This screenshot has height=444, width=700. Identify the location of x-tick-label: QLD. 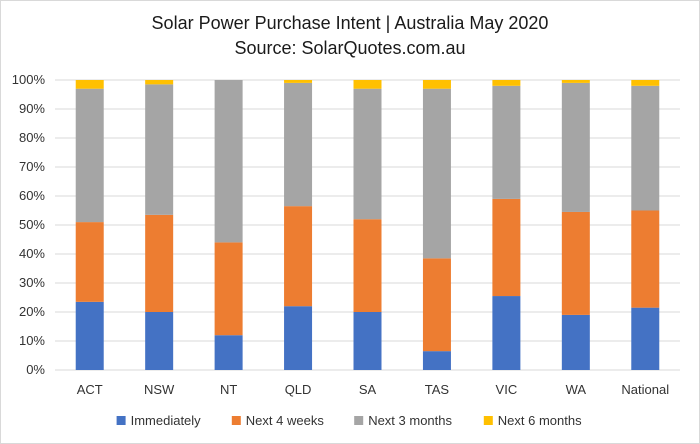
(298, 389).